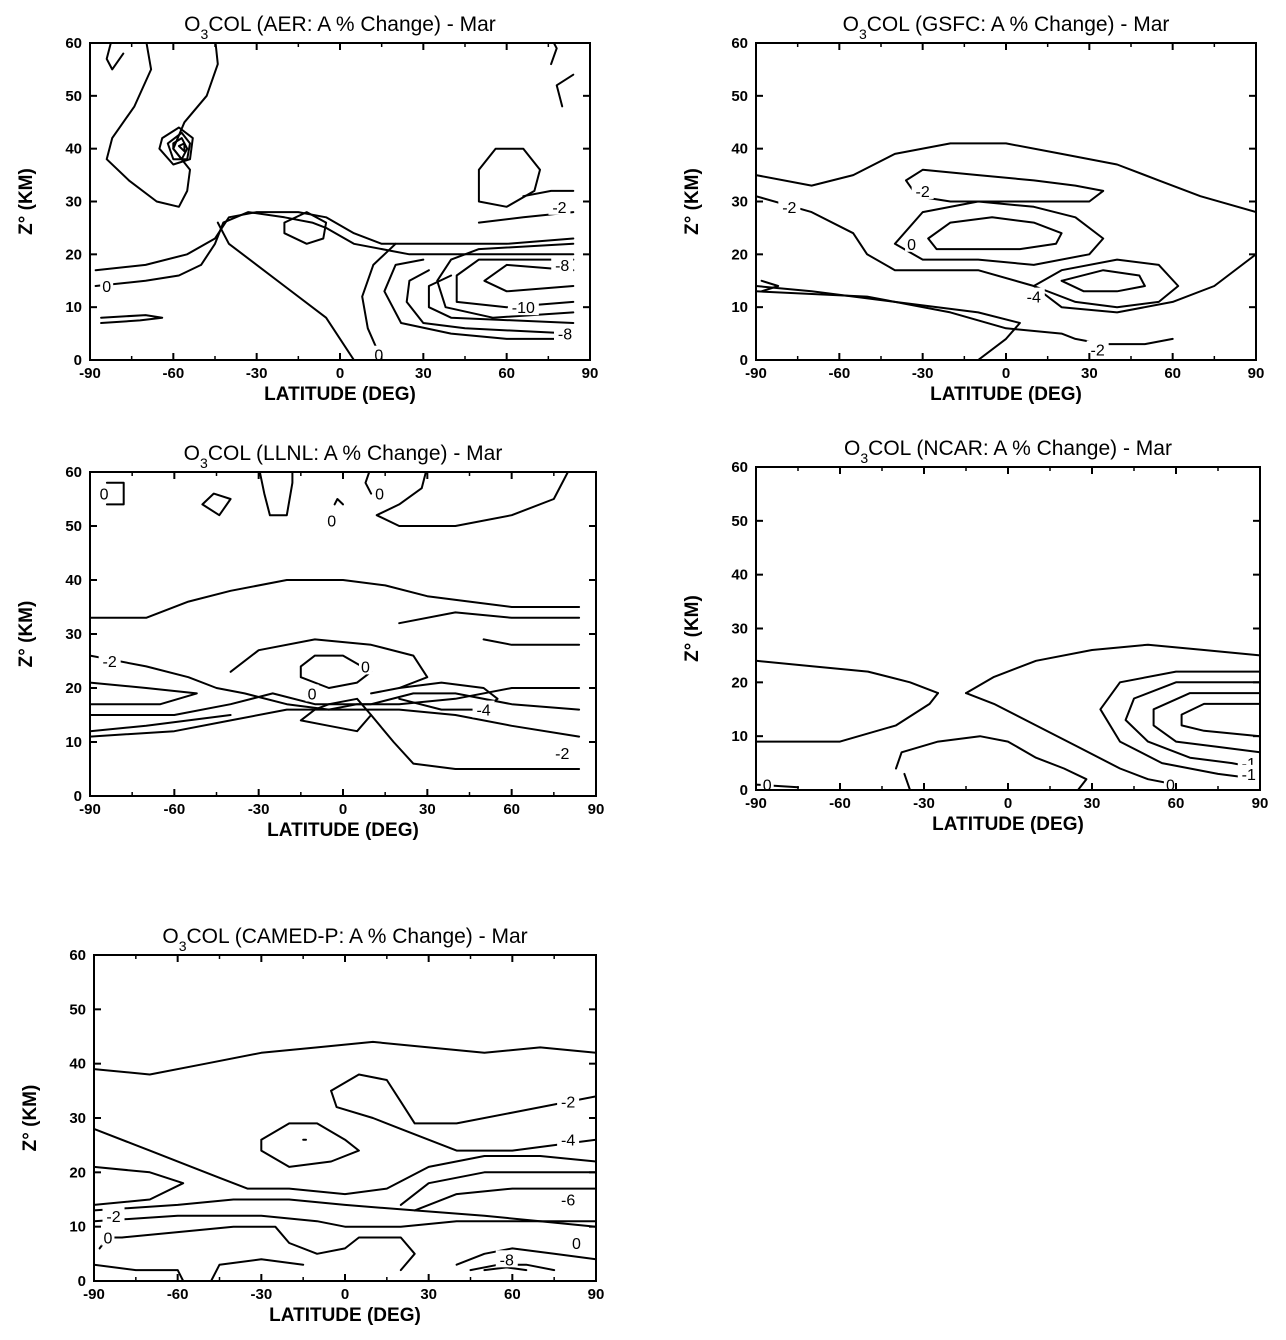  I want to click on y-tick-label-ncar-4: 40, so click(739, 575).